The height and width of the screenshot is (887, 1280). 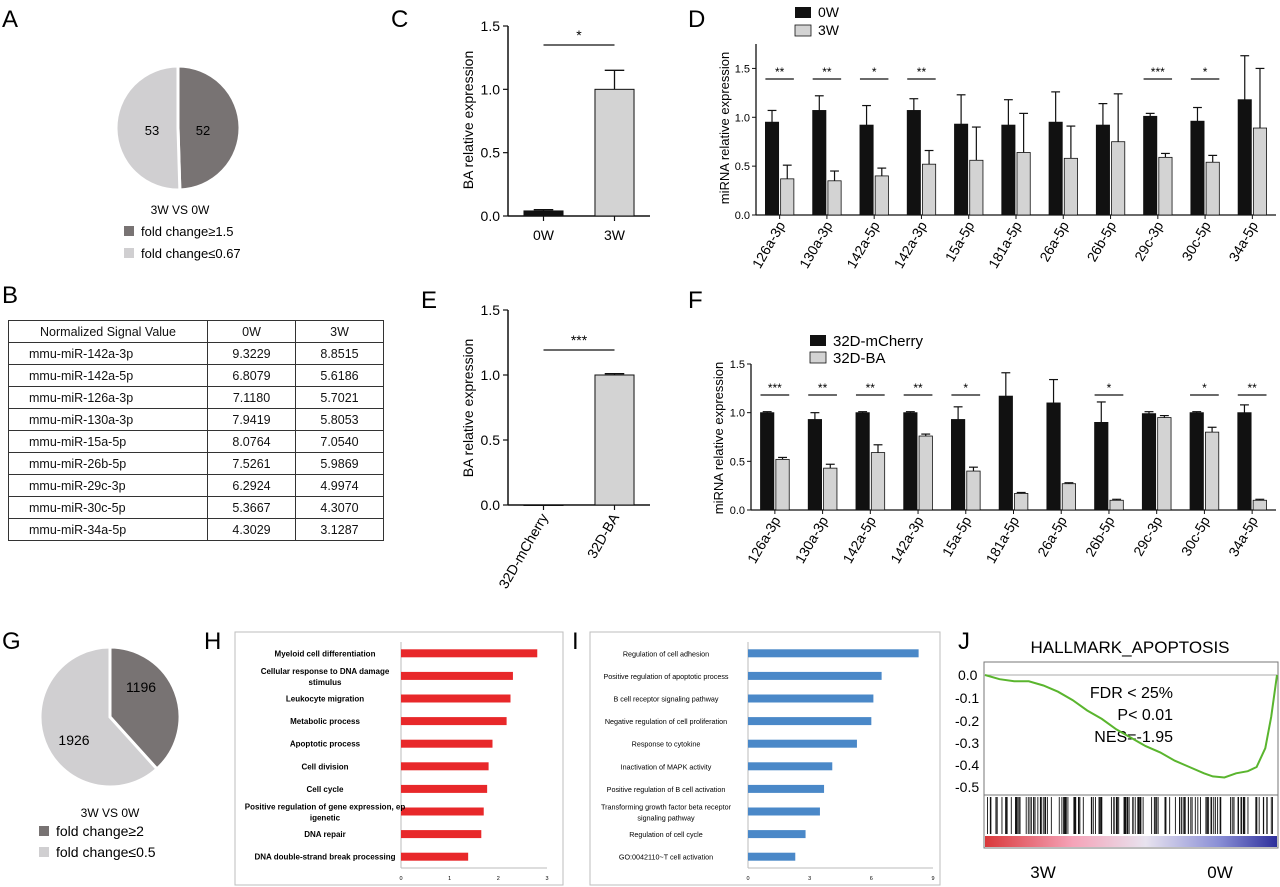 What do you see at coordinates (1003, 539) in the screenshot?
I see `x-tick-label: 181a-5p` at bounding box center [1003, 539].